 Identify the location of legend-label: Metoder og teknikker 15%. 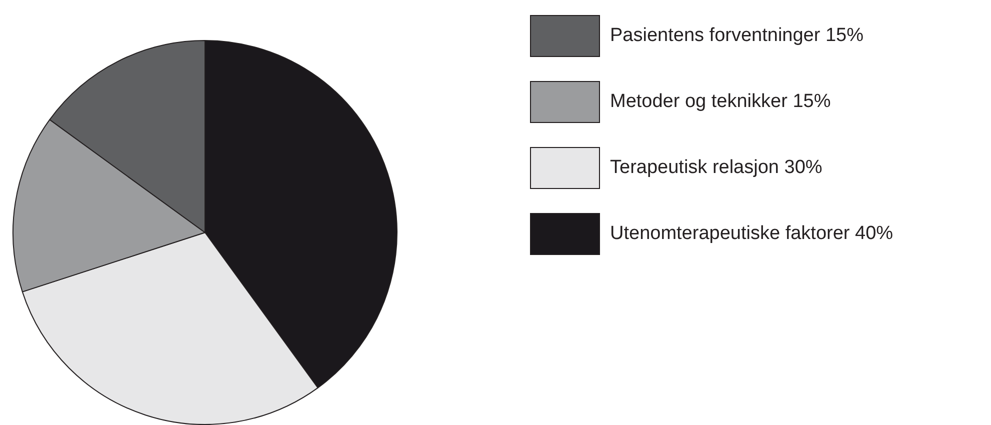
(720, 102).